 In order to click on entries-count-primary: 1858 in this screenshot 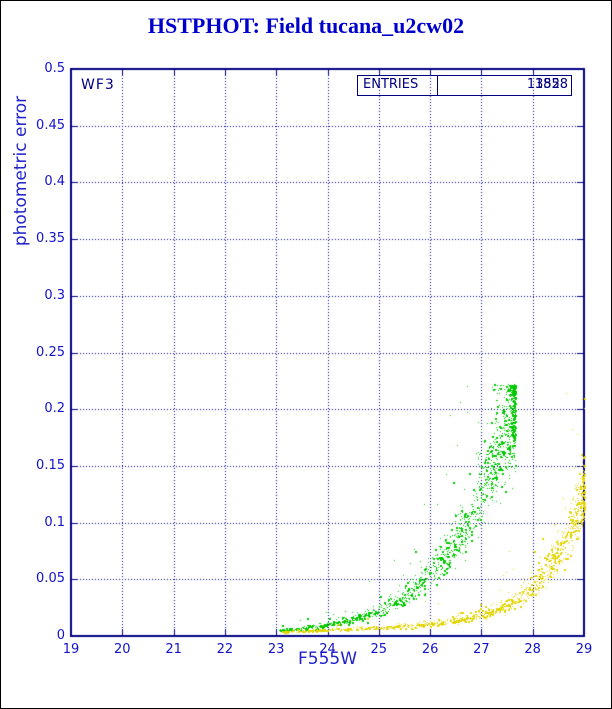, I will do `click(551, 84)`.